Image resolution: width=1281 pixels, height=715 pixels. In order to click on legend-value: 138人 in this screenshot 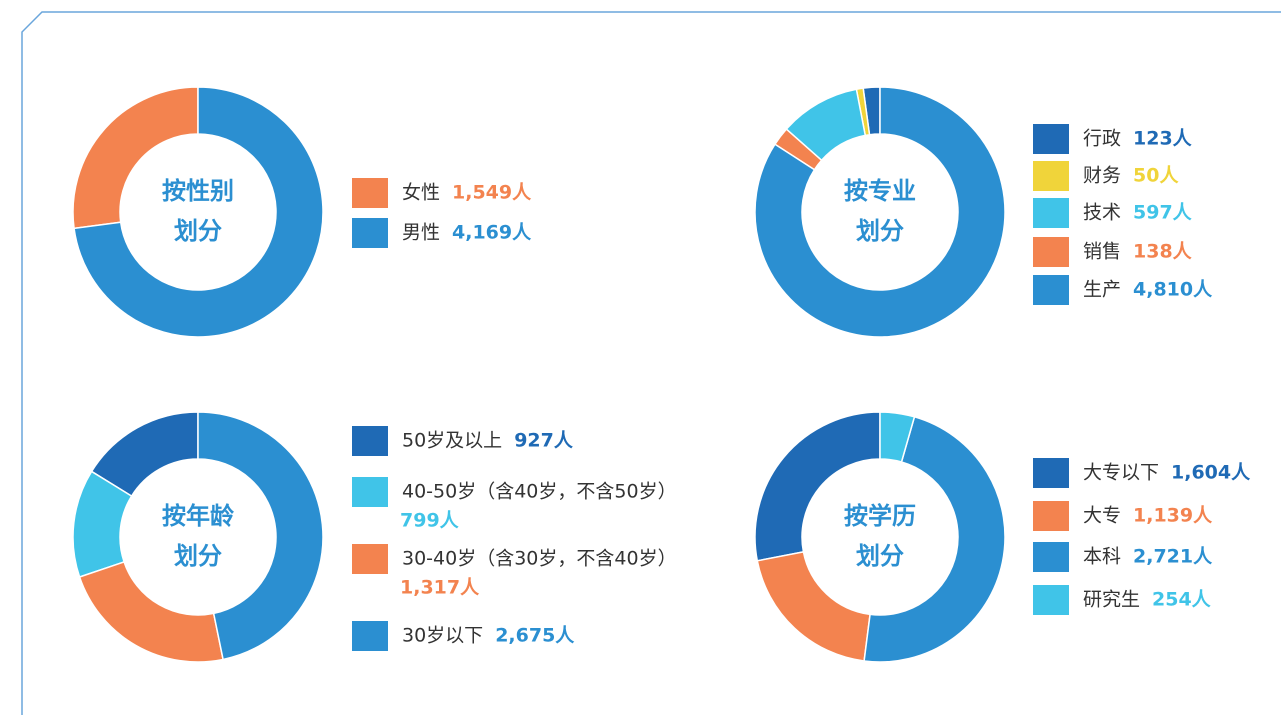, I will do `click(1163, 252)`.